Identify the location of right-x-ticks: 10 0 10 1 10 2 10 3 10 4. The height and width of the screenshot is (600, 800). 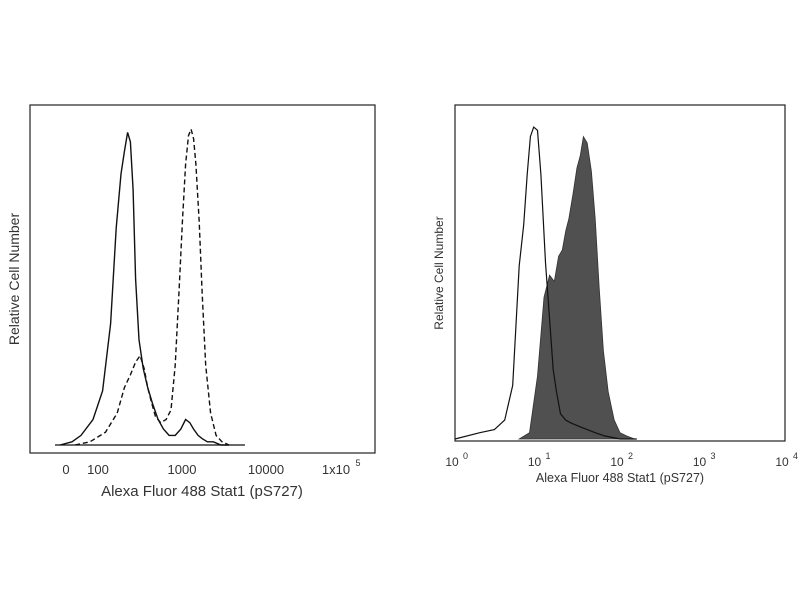
(621, 460).